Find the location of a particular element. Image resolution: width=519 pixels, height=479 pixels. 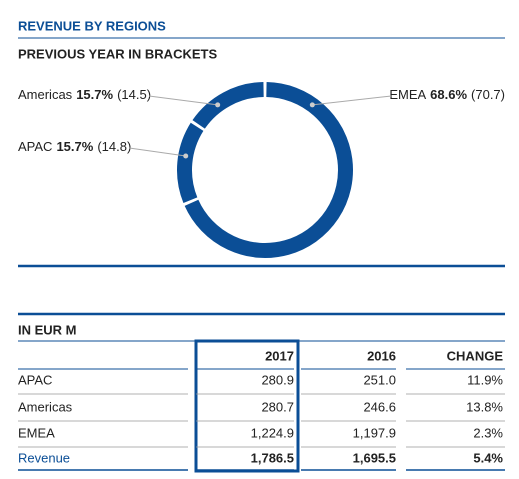

segment-label: Americas 15.7% (14.5) is located at coordinates (84, 94).